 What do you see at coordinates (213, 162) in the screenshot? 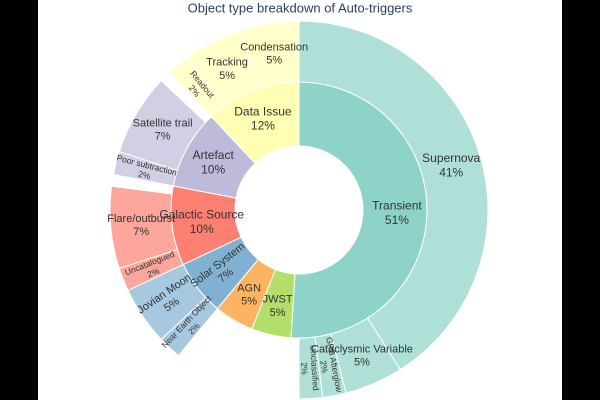
I see `label-artefact: Artefact 10%` at bounding box center [213, 162].